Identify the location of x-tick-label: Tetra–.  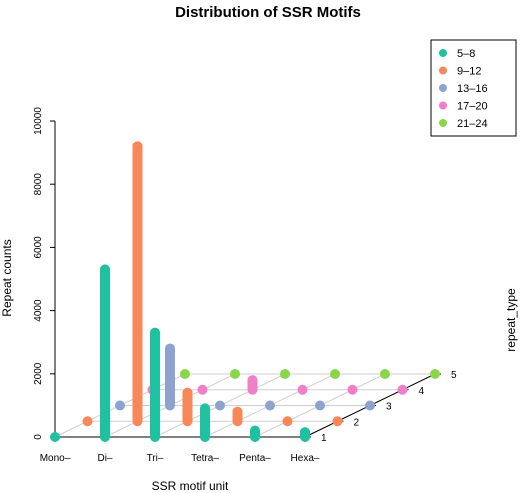
(205, 458).